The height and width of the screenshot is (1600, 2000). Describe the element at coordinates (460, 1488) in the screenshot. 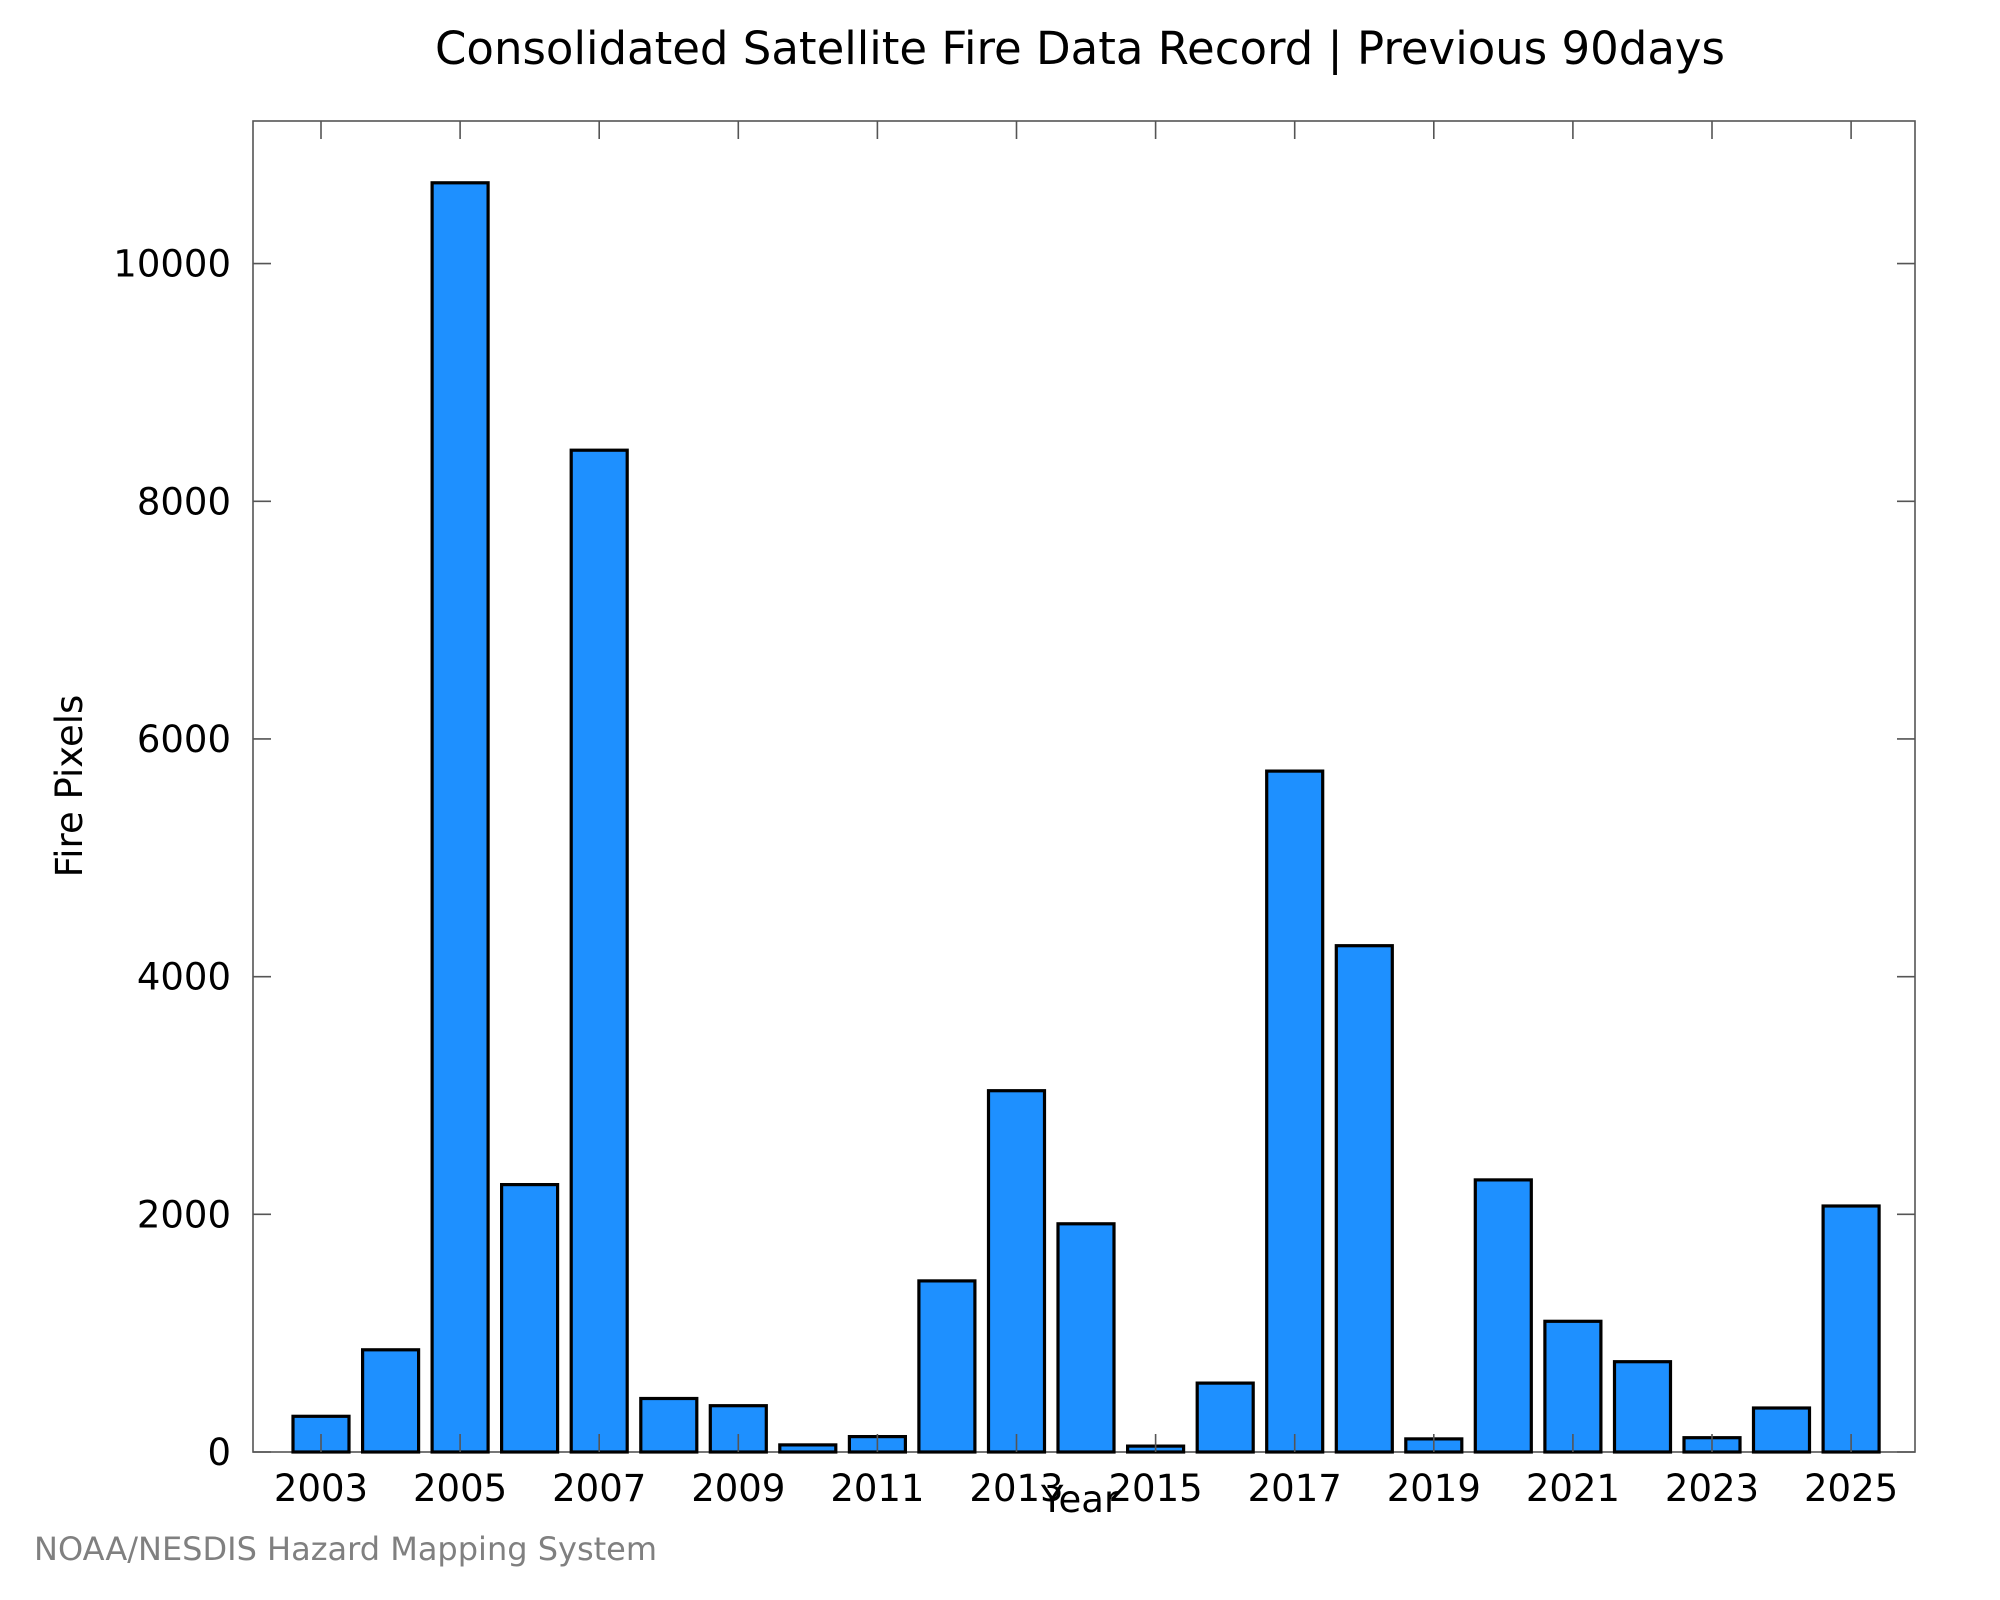

I see `x-tick-label-2005: 2005` at that location.